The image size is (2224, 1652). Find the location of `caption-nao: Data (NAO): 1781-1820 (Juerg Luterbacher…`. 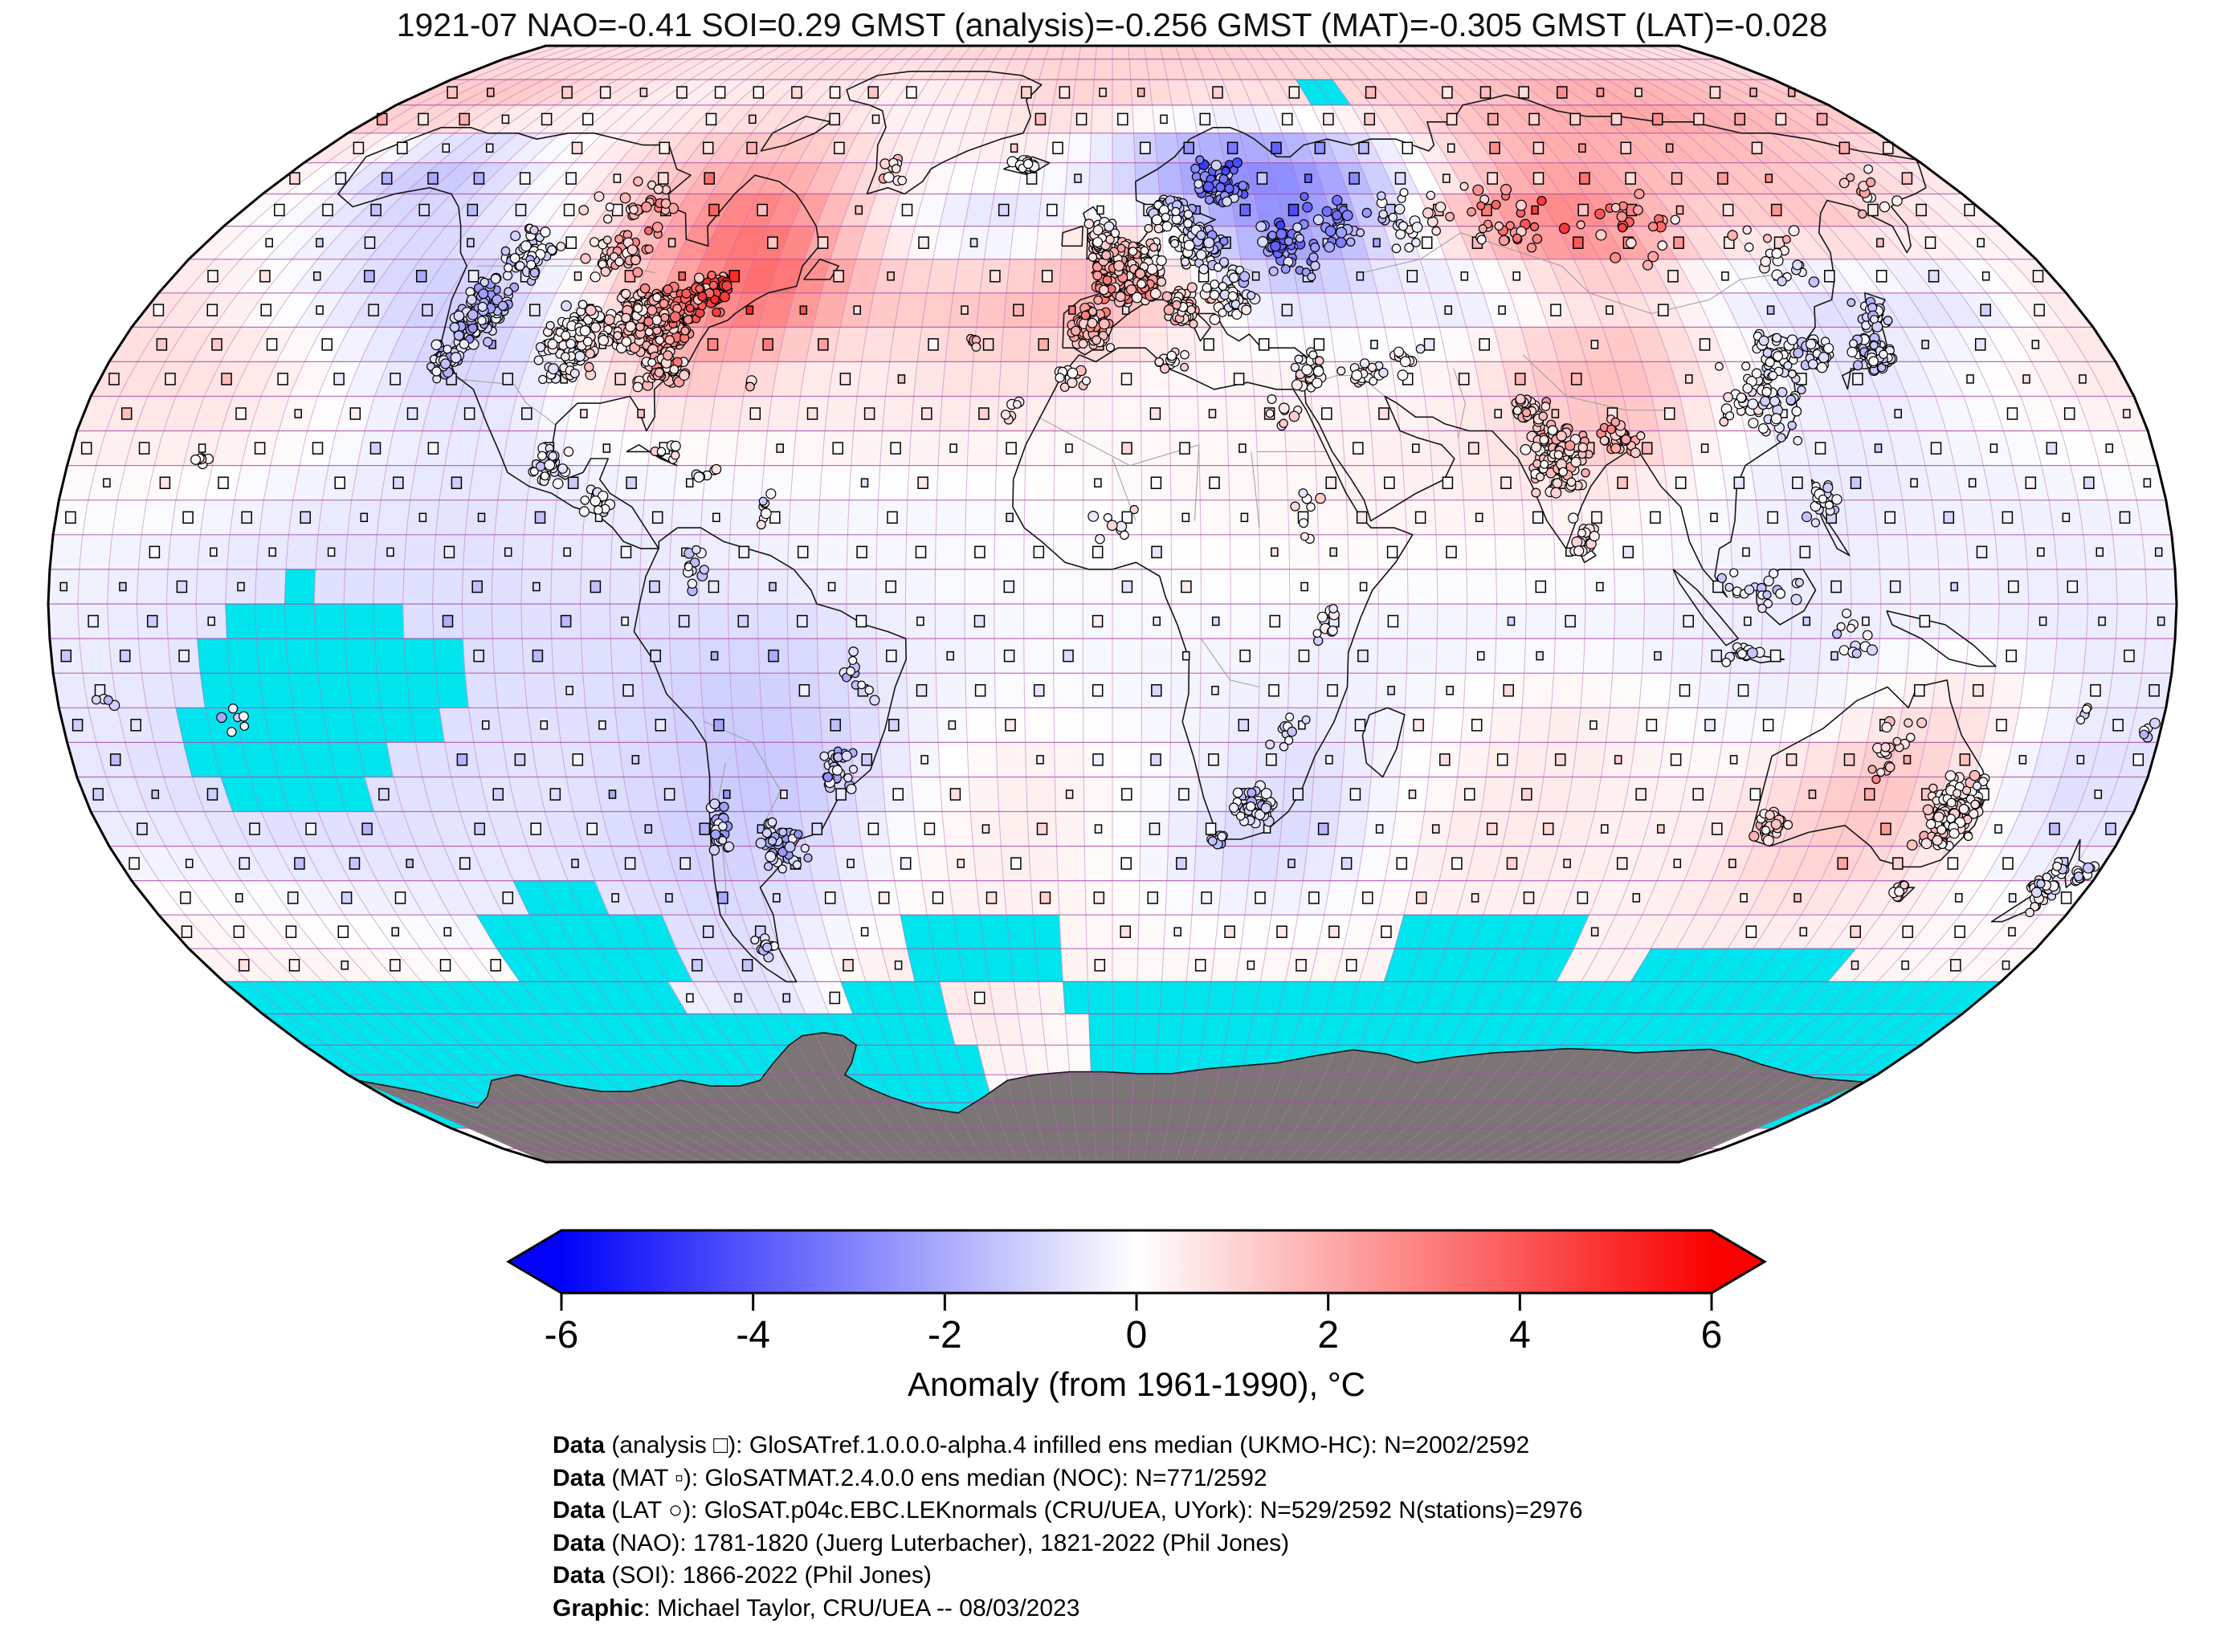

caption-nao: Data (NAO): 1781-1820 (Juerg Luterbacher… is located at coordinates (922, 1542).